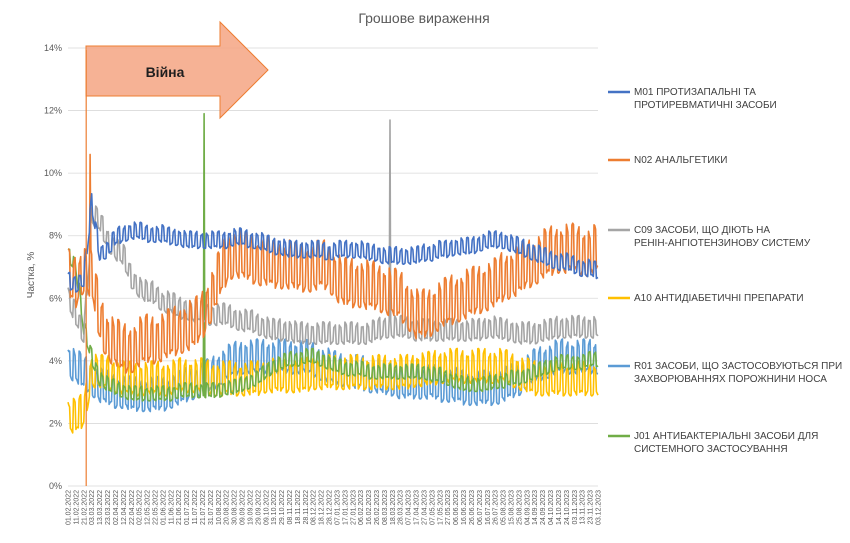 This screenshot has height=543, width=850. Describe the element at coordinates (361, 507) in the screenshot. I see `x-tick-label: 06.02.2023` at that location.